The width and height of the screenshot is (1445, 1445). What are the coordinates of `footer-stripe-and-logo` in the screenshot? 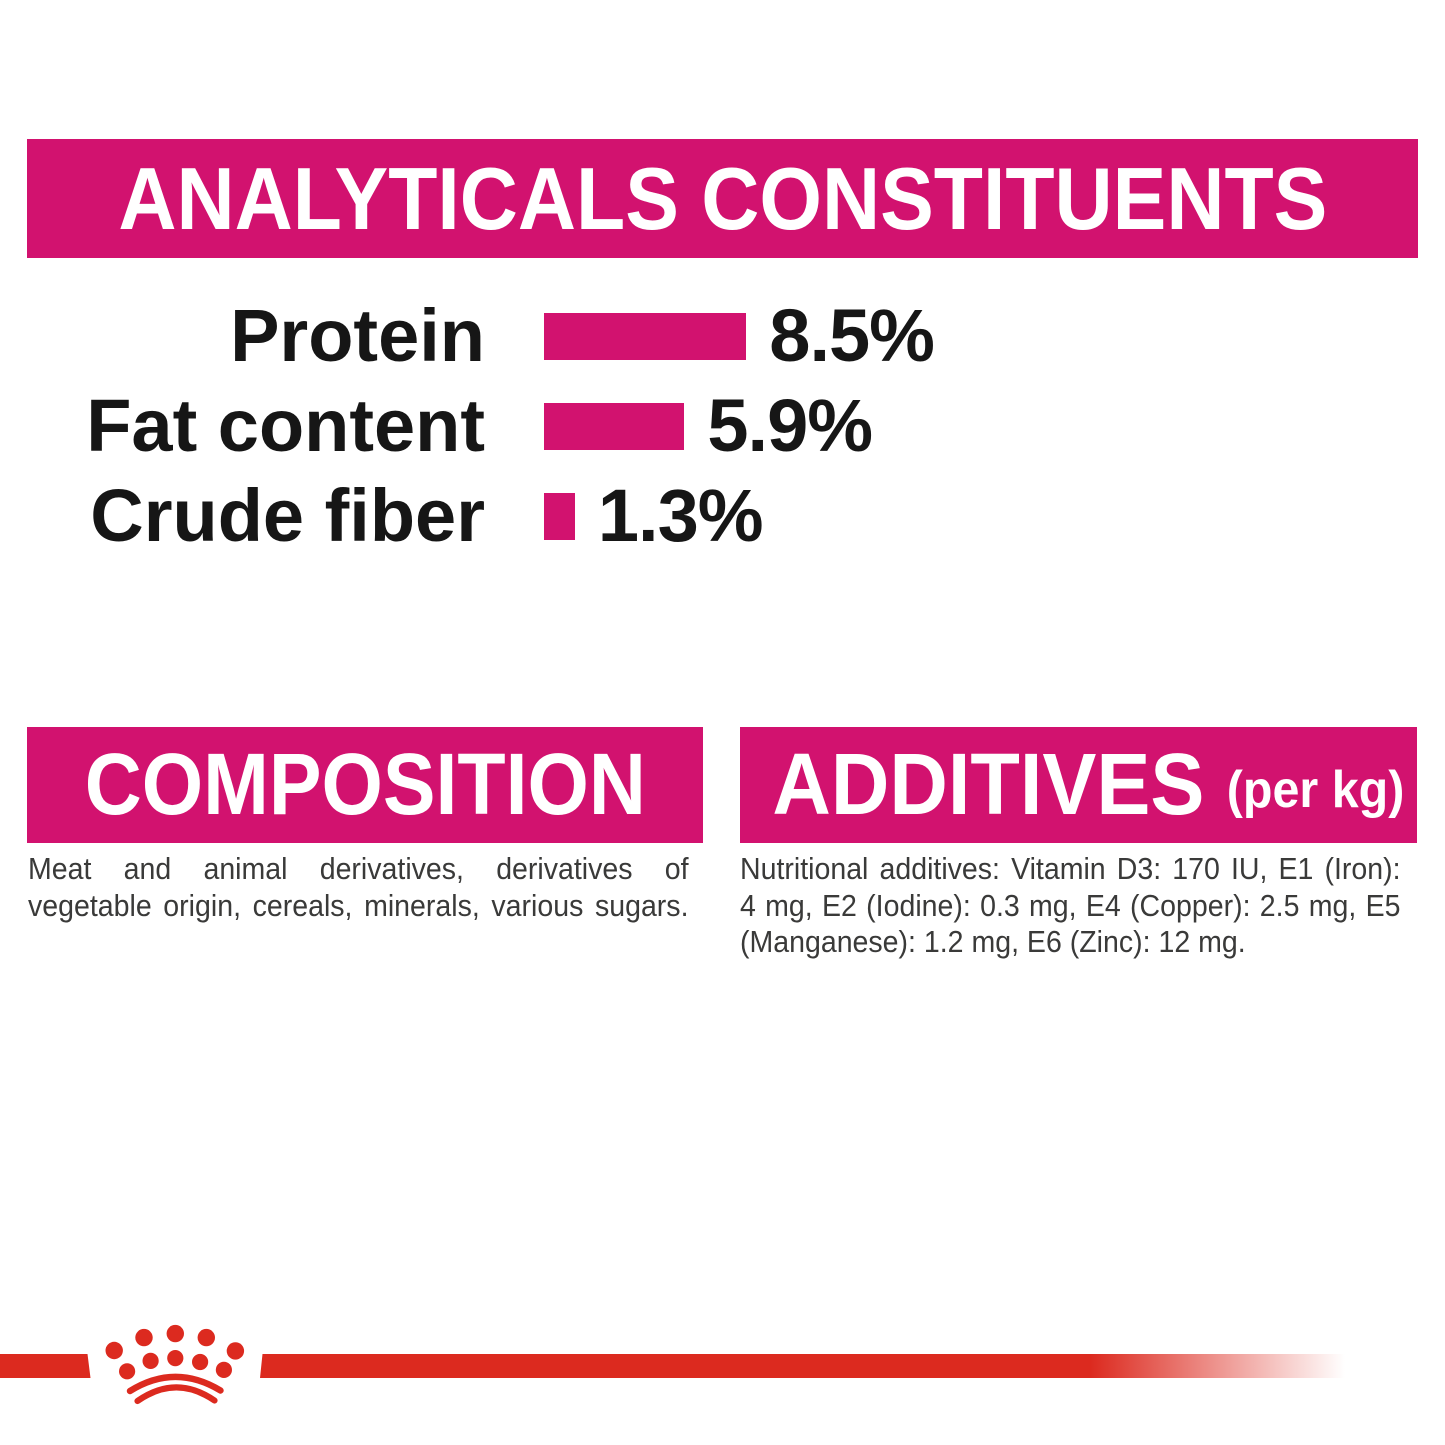 It's located at (672, 1364).